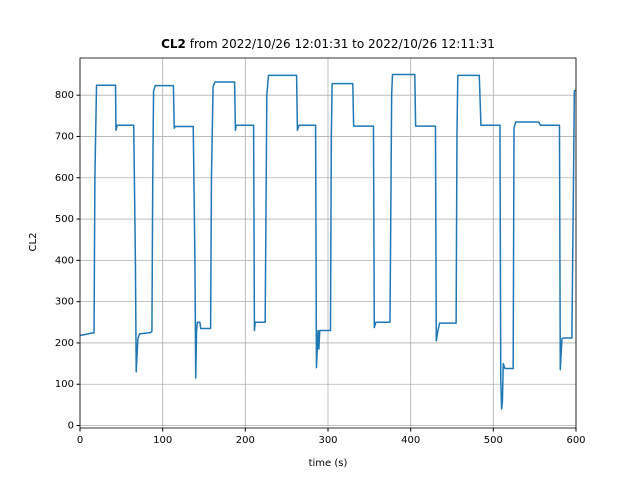  Describe the element at coordinates (173, 44) in the screenshot. I see `title-bold: CL2` at that location.